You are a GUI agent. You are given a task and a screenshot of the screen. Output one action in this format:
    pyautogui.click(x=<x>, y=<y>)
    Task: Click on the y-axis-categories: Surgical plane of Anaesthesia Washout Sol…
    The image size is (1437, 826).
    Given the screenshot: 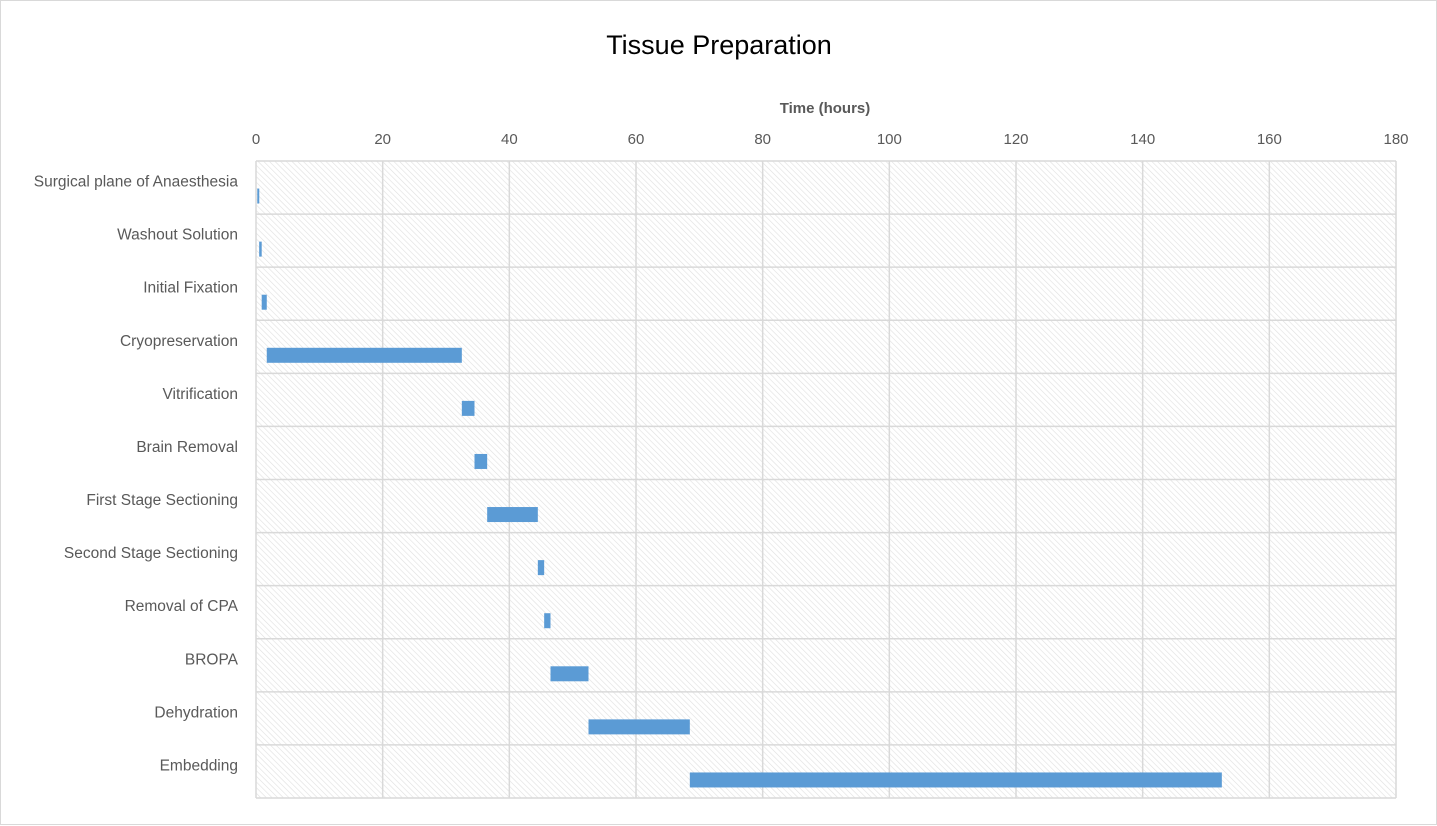 What is the action you would take?
    pyautogui.click(x=136, y=474)
    